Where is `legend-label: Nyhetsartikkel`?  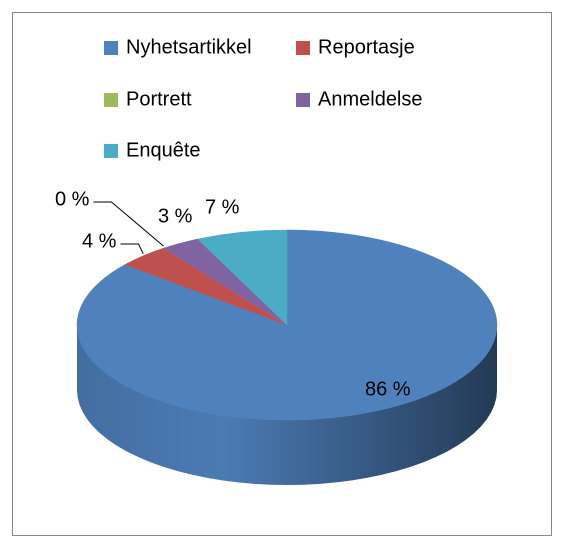
legend-label: Nyhetsartikkel is located at coordinates (189, 47).